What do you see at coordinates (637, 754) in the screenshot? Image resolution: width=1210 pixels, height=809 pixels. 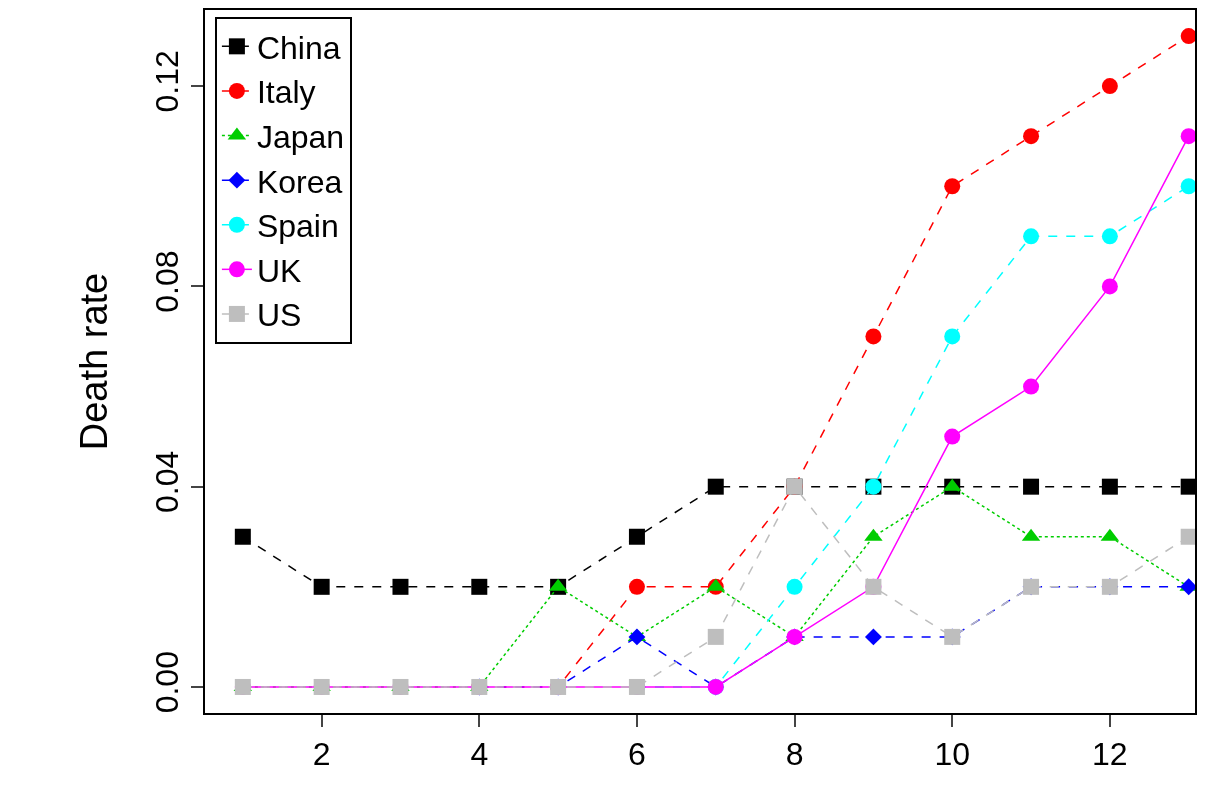 I see `x-tick-label: 6` at bounding box center [637, 754].